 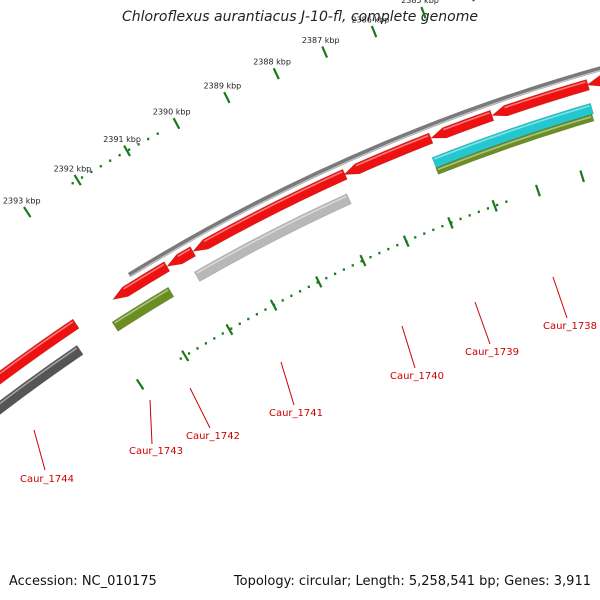 I want to click on gene-label: Caur_1744, so click(x=47, y=479).